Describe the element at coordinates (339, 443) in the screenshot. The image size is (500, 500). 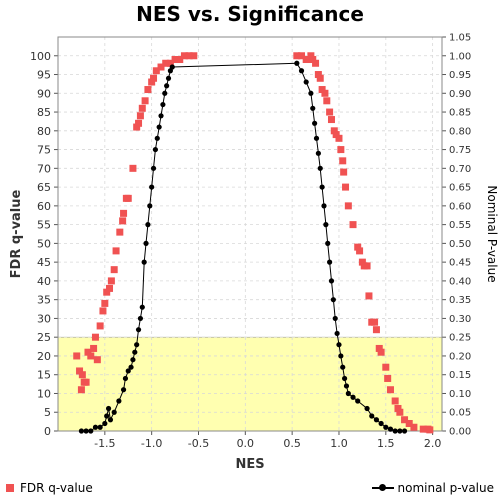
I see `x-tick-label: 1.0` at that location.